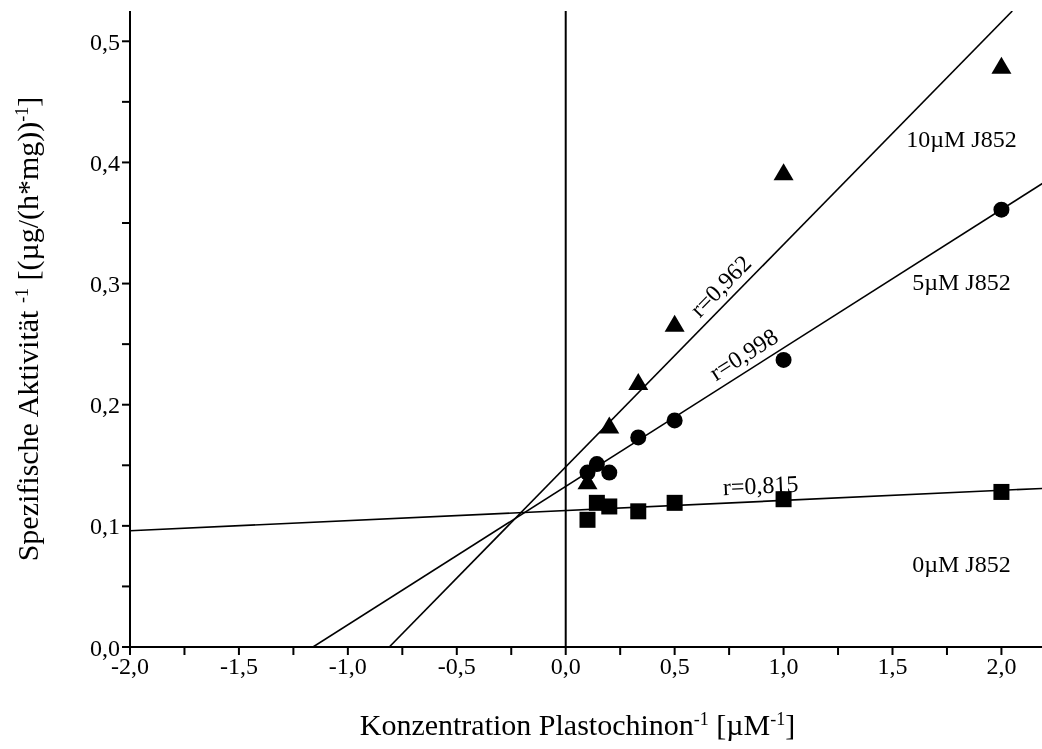  I want to click on x-tick-label: 0,0, so click(565, 666).